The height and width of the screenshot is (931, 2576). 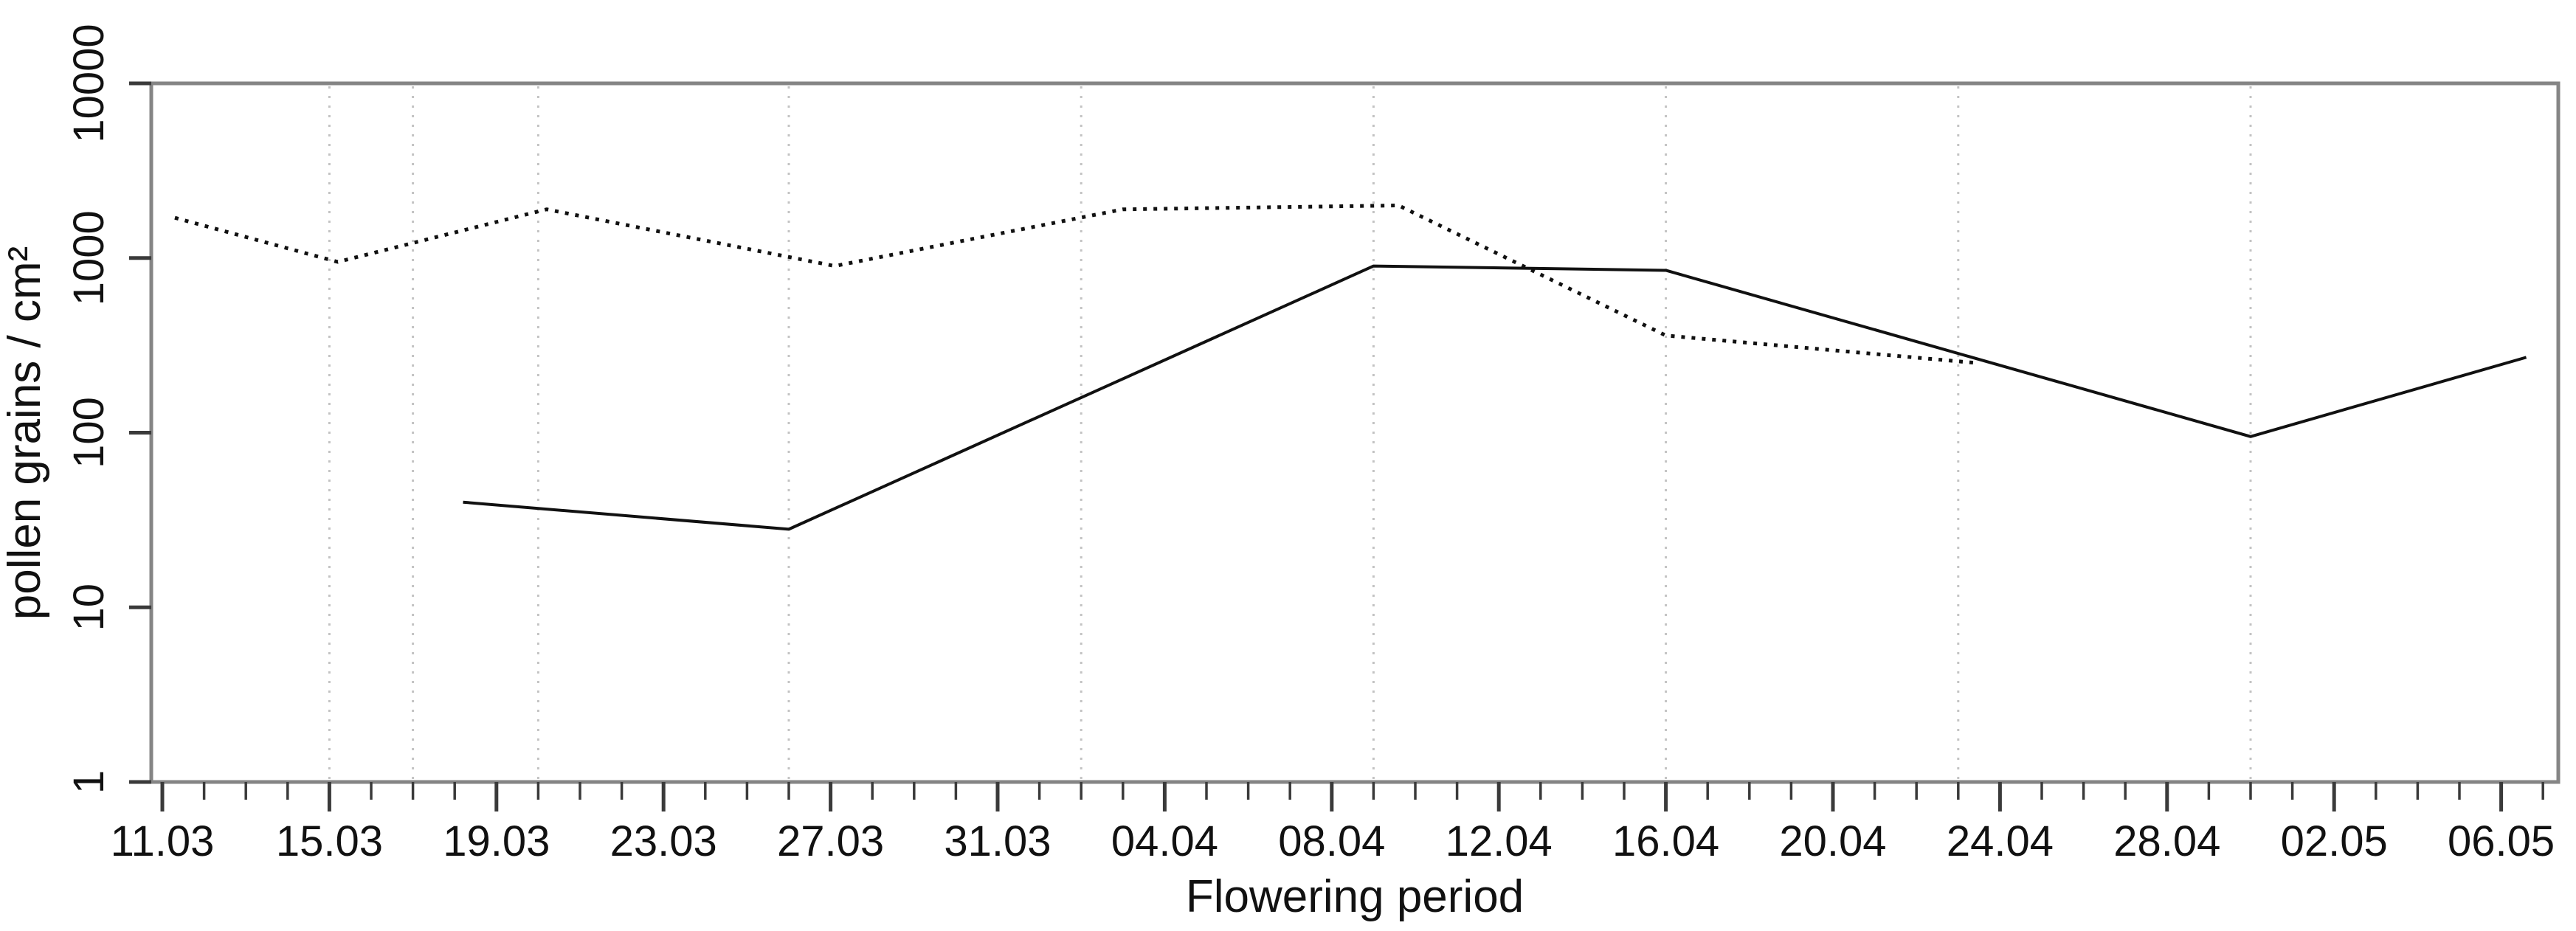 What do you see at coordinates (496, 841) in the screenshot?
I see `x-tick-label-19.03: 19.03` at bounding box center [496, 841].